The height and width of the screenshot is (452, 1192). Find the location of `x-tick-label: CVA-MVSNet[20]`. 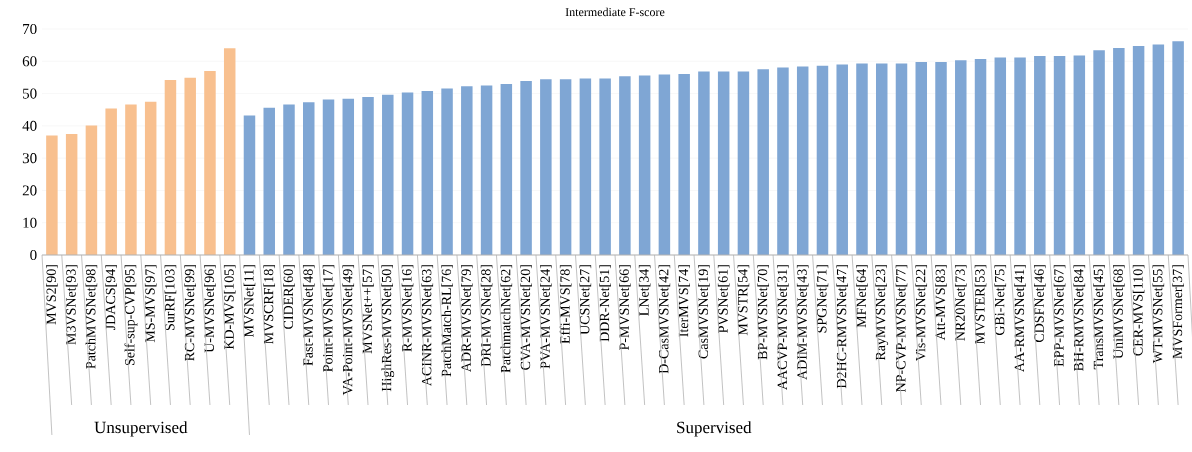

x-tick-label: CVA-MVSNet[20] is located at coordinates (526, 317).